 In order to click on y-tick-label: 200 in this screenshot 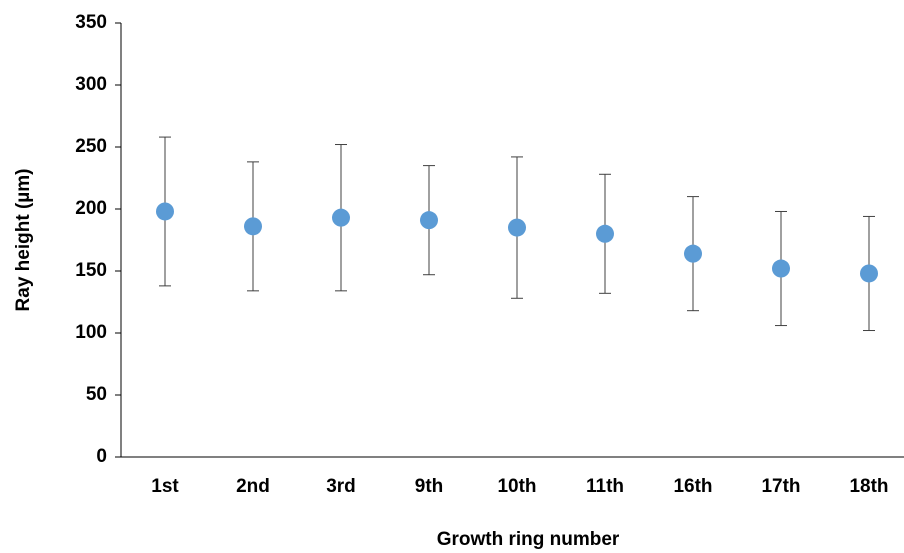, I will do `click(91, 208)`.